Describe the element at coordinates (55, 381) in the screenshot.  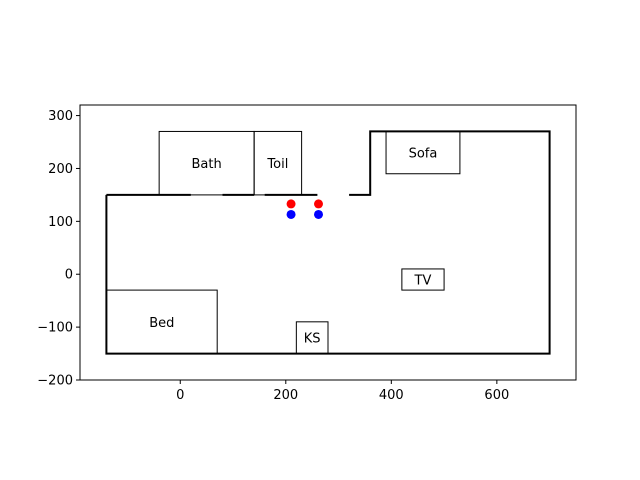
I see `y-tick-label: −200` at that location.